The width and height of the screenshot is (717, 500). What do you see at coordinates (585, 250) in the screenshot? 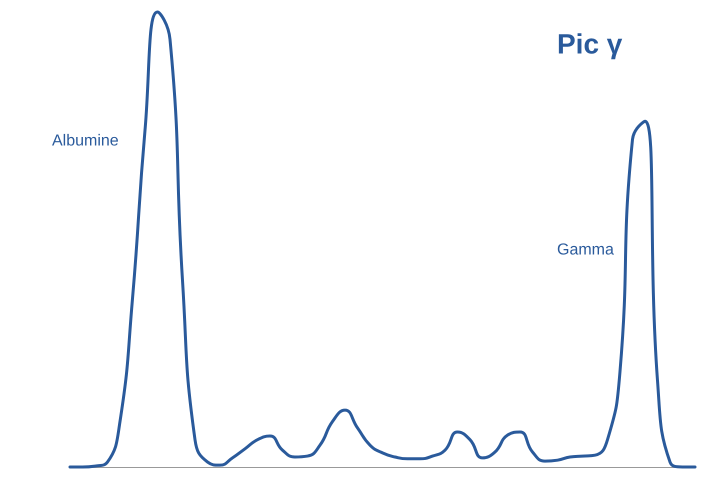
I see `annotation: Gamma` at bounding box center [585, 250].